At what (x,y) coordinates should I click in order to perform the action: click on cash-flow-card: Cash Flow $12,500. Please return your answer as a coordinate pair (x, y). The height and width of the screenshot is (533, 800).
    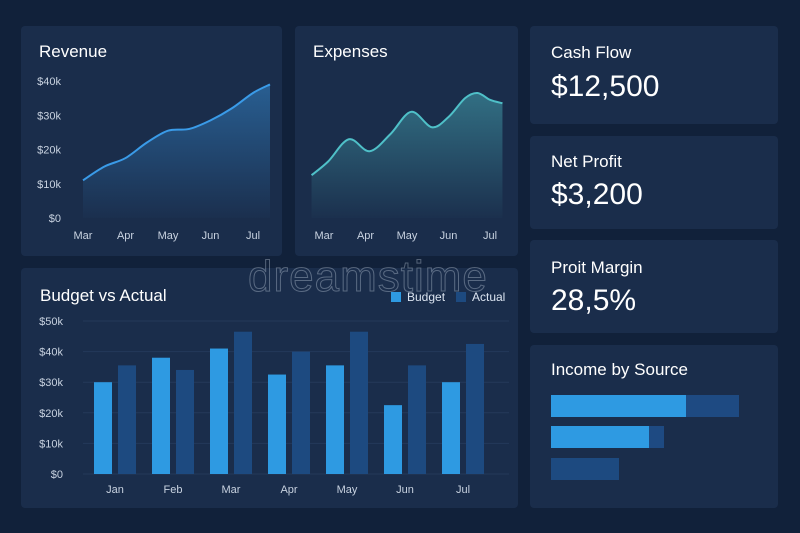
    Looking at the image, I should click on (654, 75).